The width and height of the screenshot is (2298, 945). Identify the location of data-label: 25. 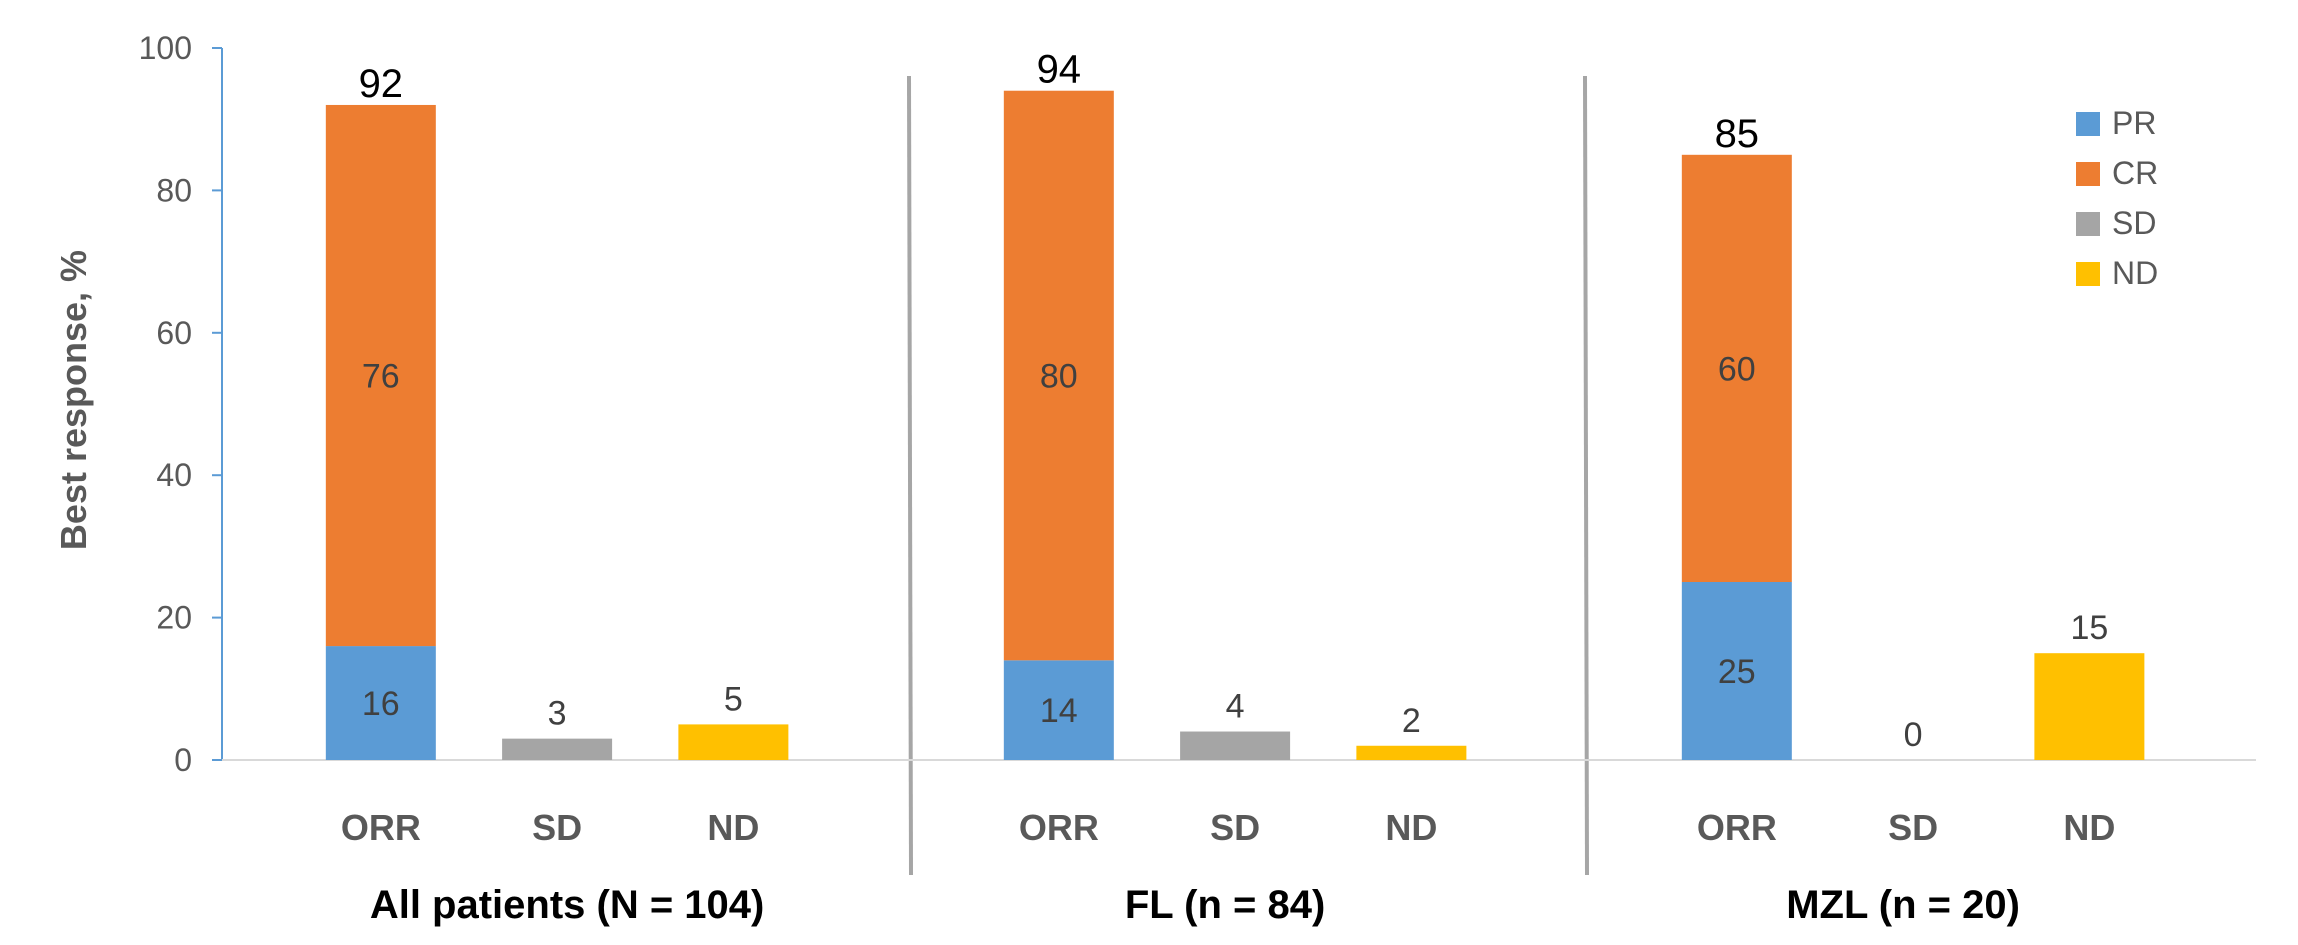
(1737, 672).